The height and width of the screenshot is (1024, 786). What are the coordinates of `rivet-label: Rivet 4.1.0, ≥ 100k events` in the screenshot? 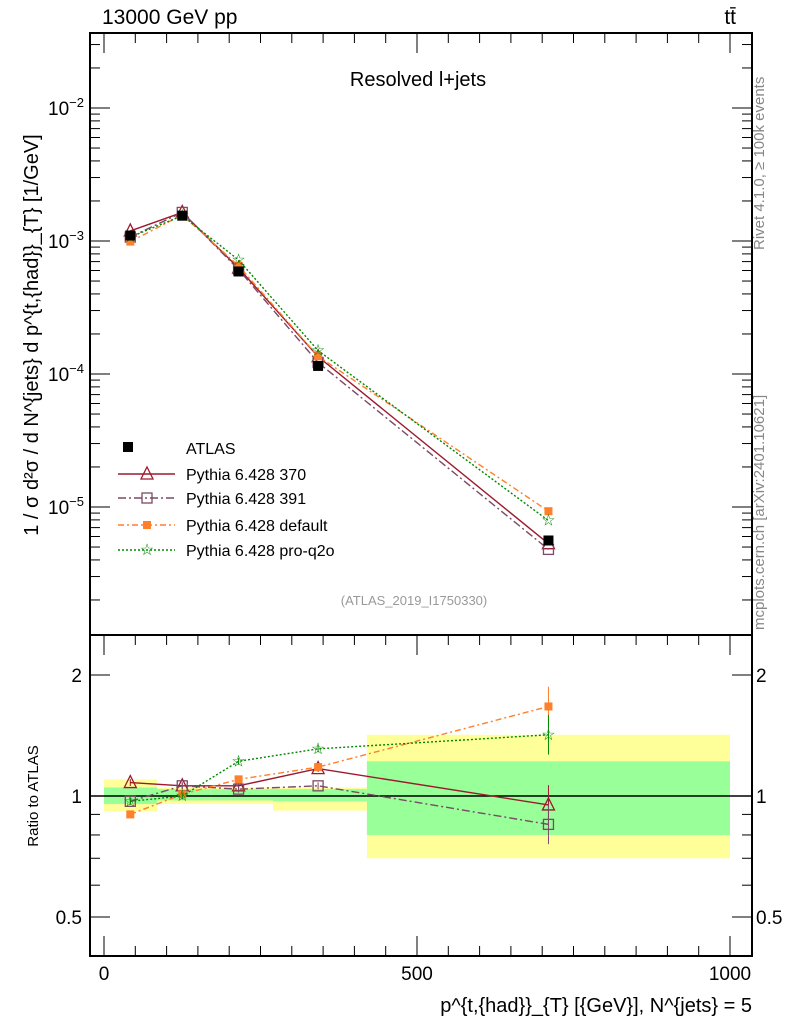 It's located at (759, 163).